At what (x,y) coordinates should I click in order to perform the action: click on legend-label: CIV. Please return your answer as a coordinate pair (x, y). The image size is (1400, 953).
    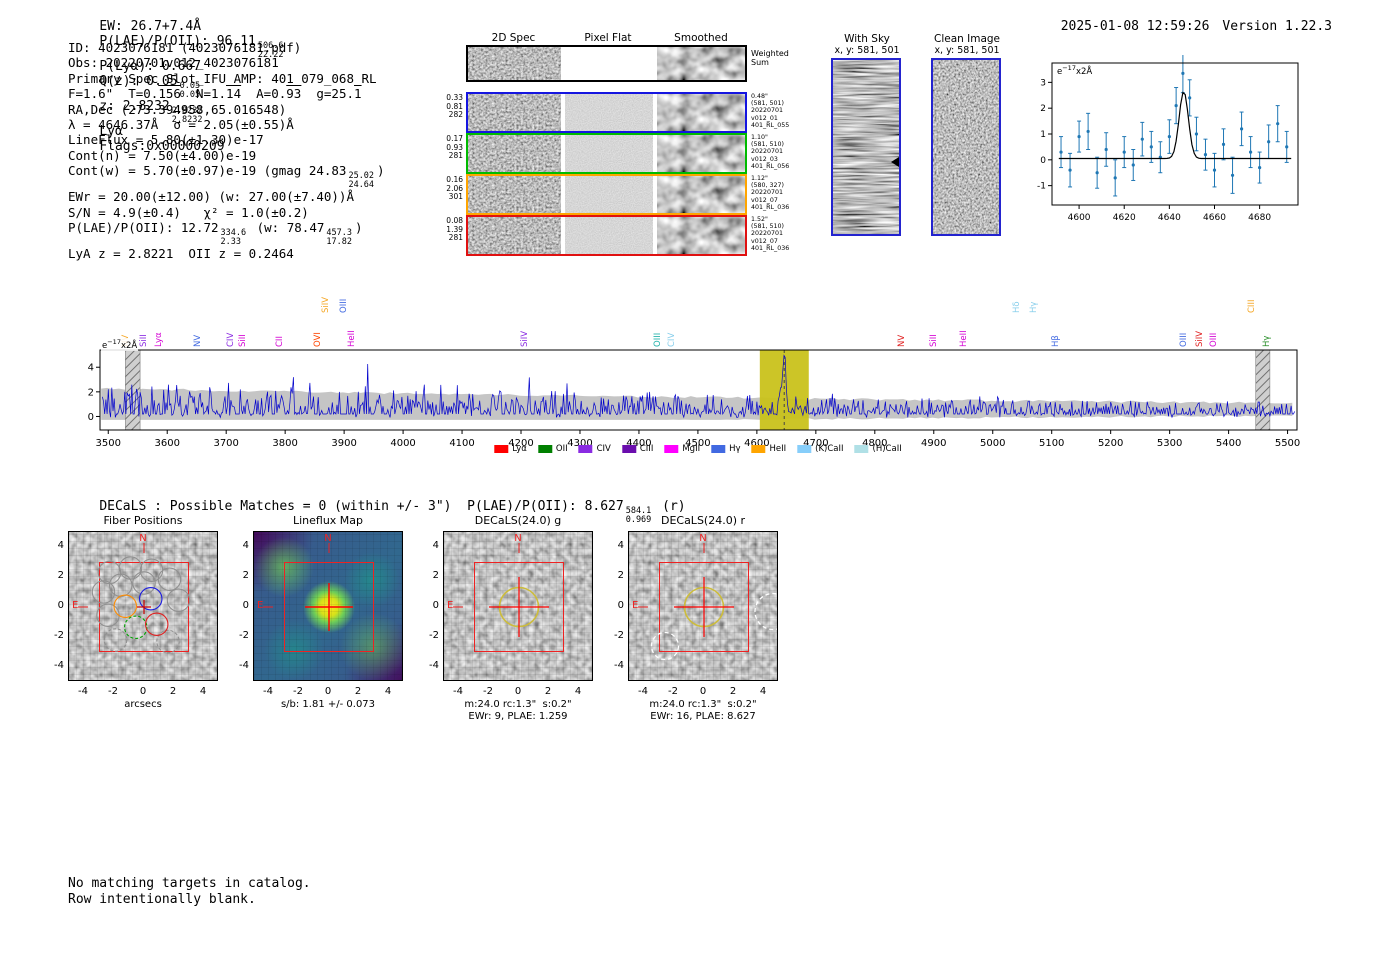
    Looking at the image, I should click on (603, 449).